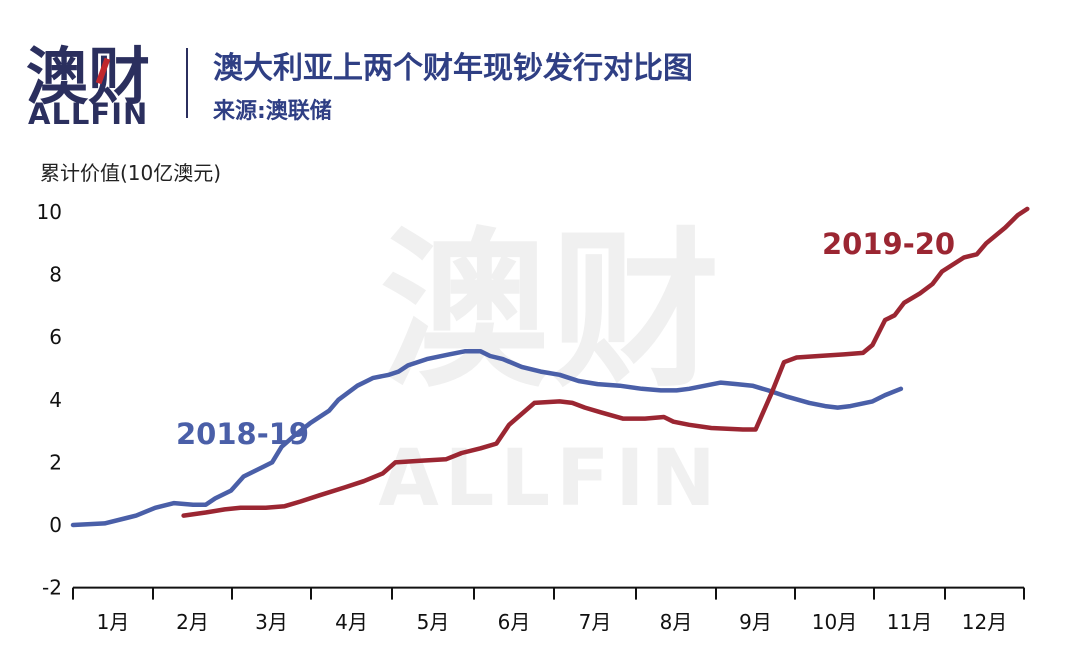 The height and width of the screenshot is (669, 1067). Describe the element at coordinates (103, 71) in the screenshot. I see `logo-accent` at that location.